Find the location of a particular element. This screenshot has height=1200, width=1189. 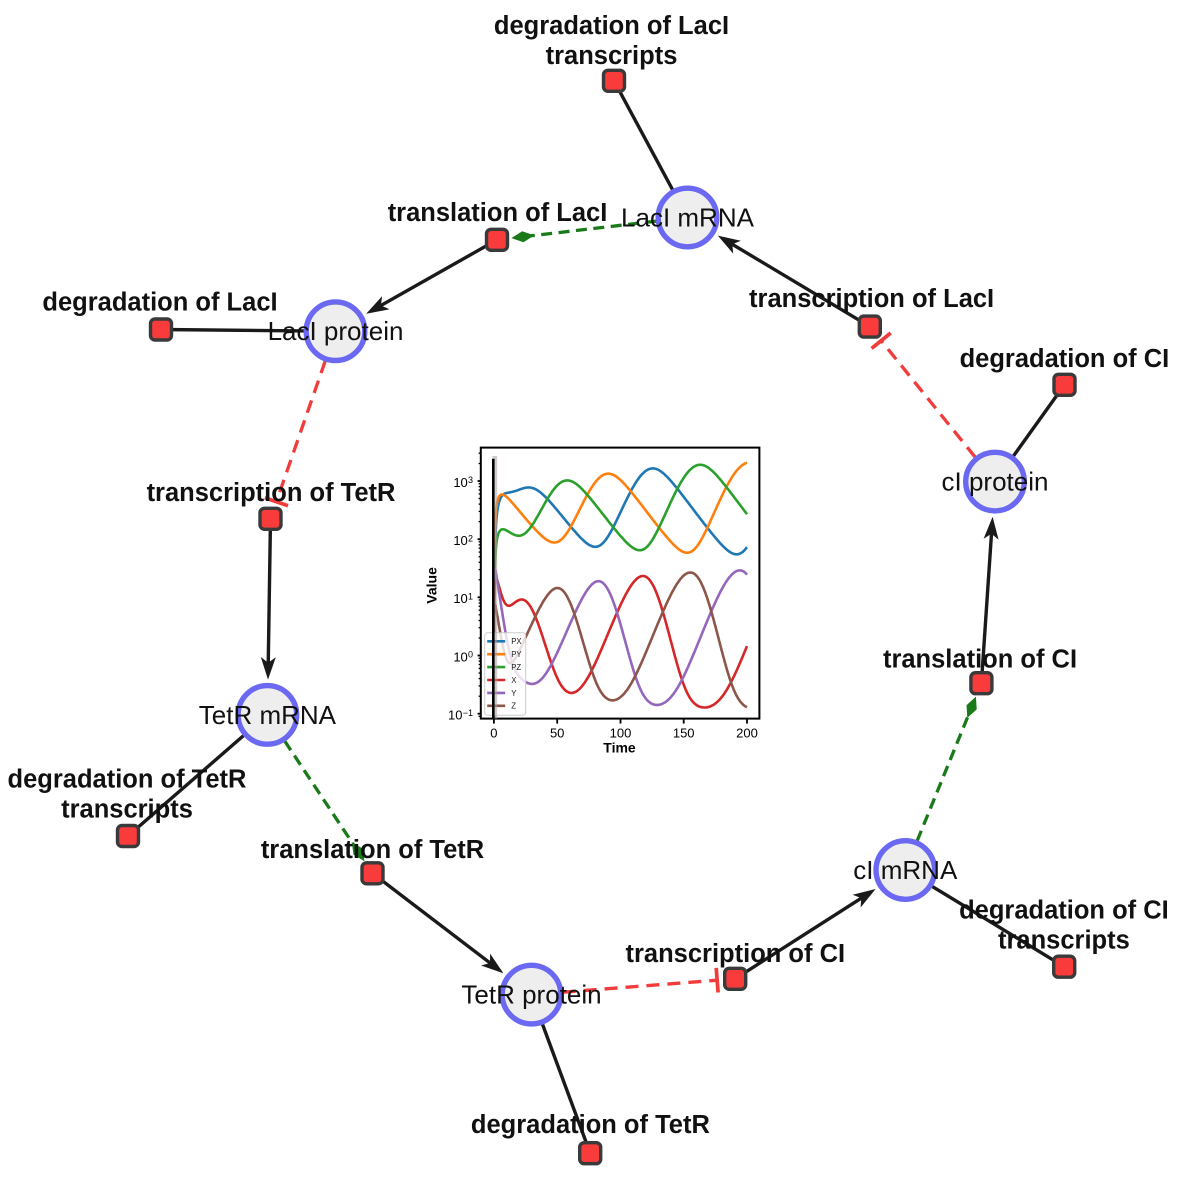

svg-text: cI mRNA is located at coordinates (905, 870).